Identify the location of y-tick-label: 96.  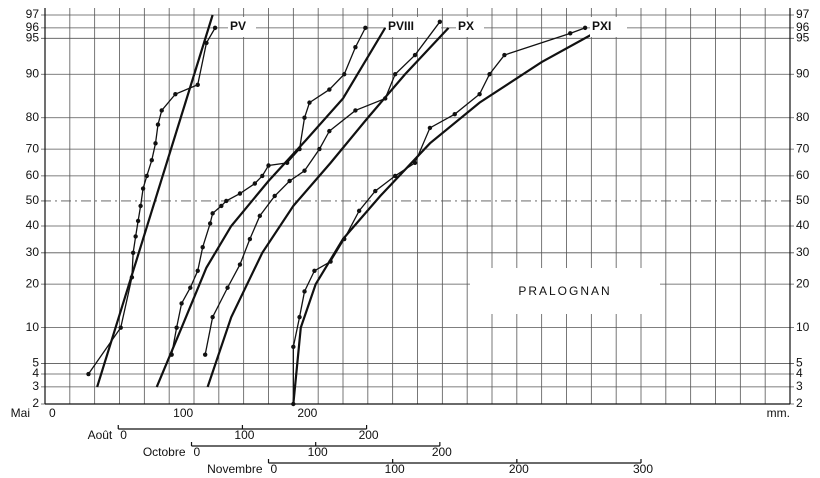
(33, 27).